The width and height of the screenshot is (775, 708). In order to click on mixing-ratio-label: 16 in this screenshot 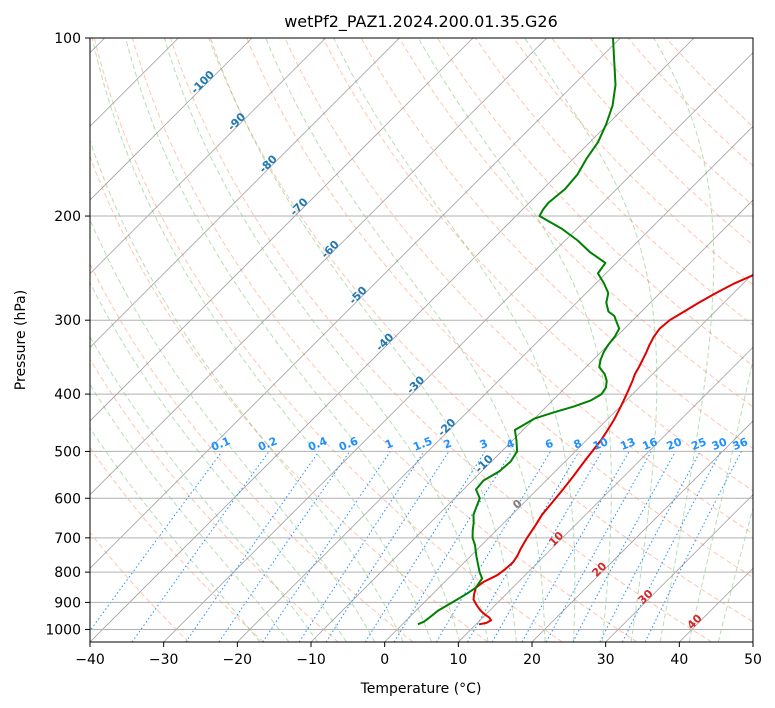, I will do `click(649, 444)`.